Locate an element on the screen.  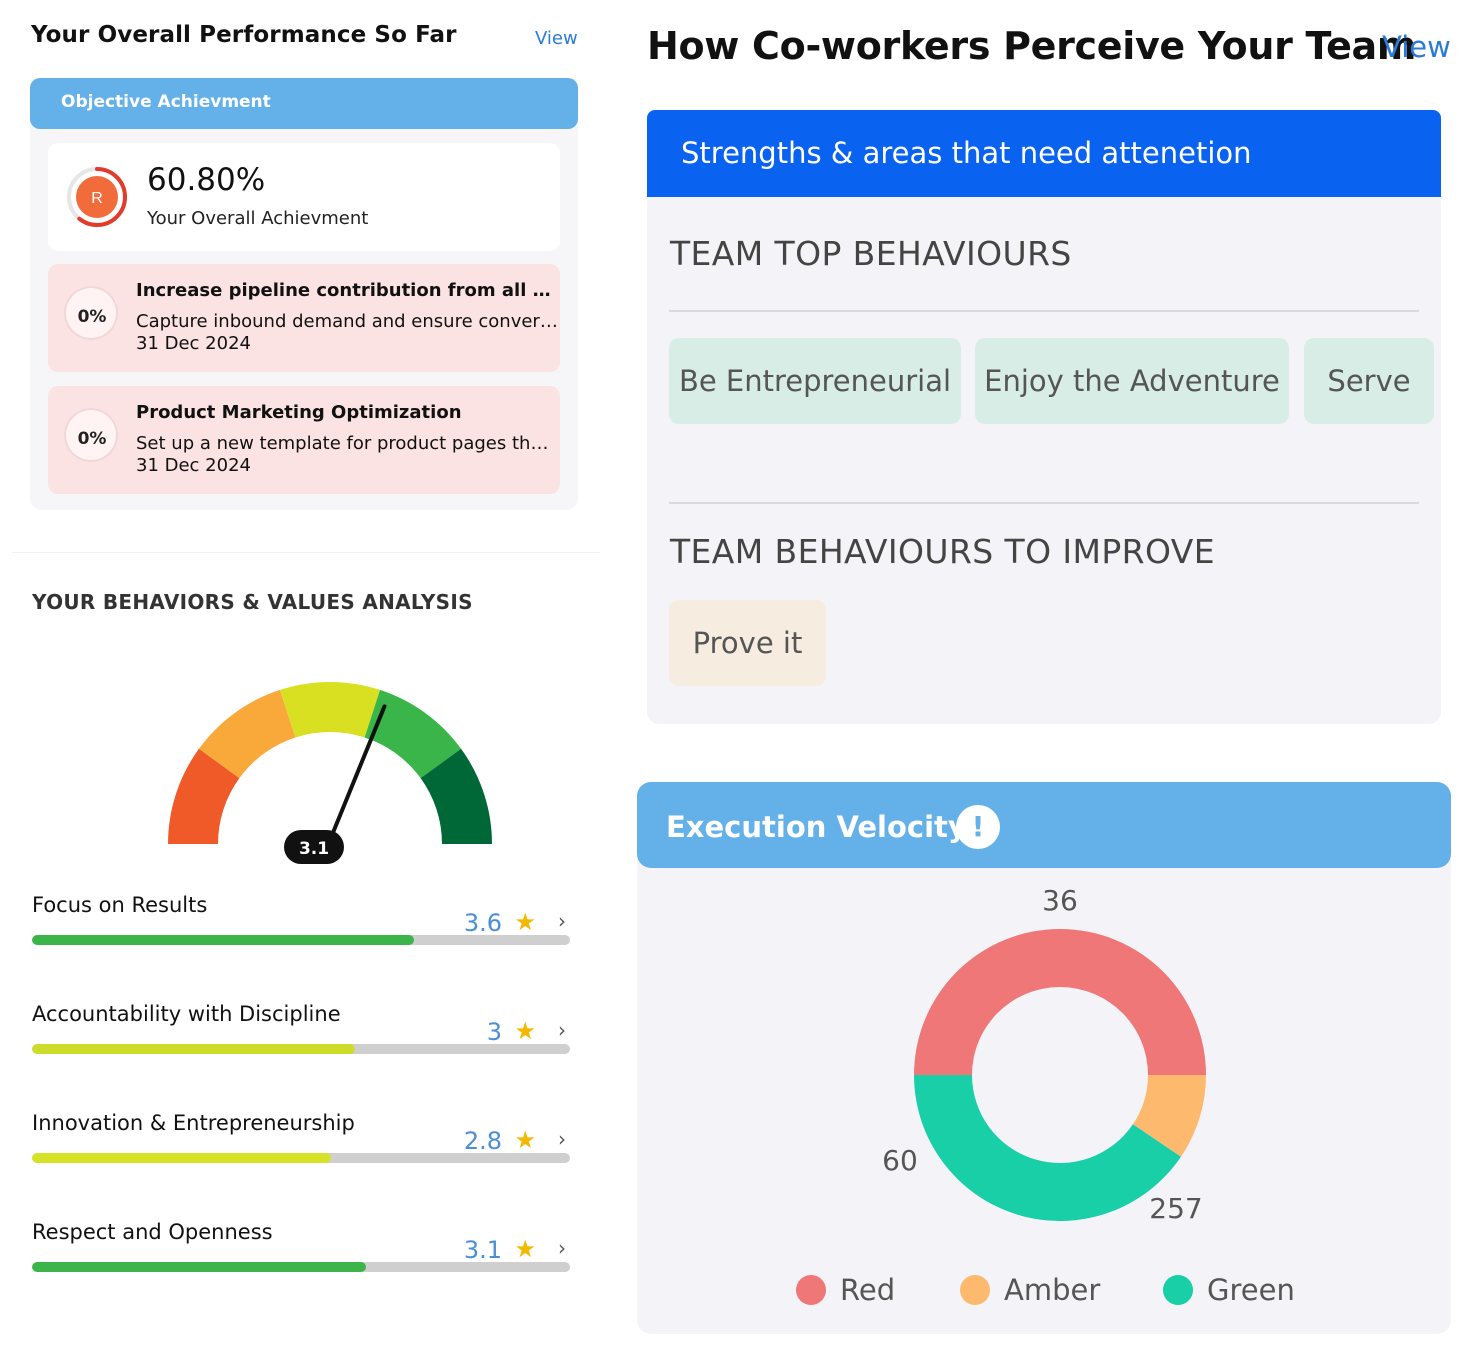
donut-data-label: 36 is located at coordinates (1060, 900).